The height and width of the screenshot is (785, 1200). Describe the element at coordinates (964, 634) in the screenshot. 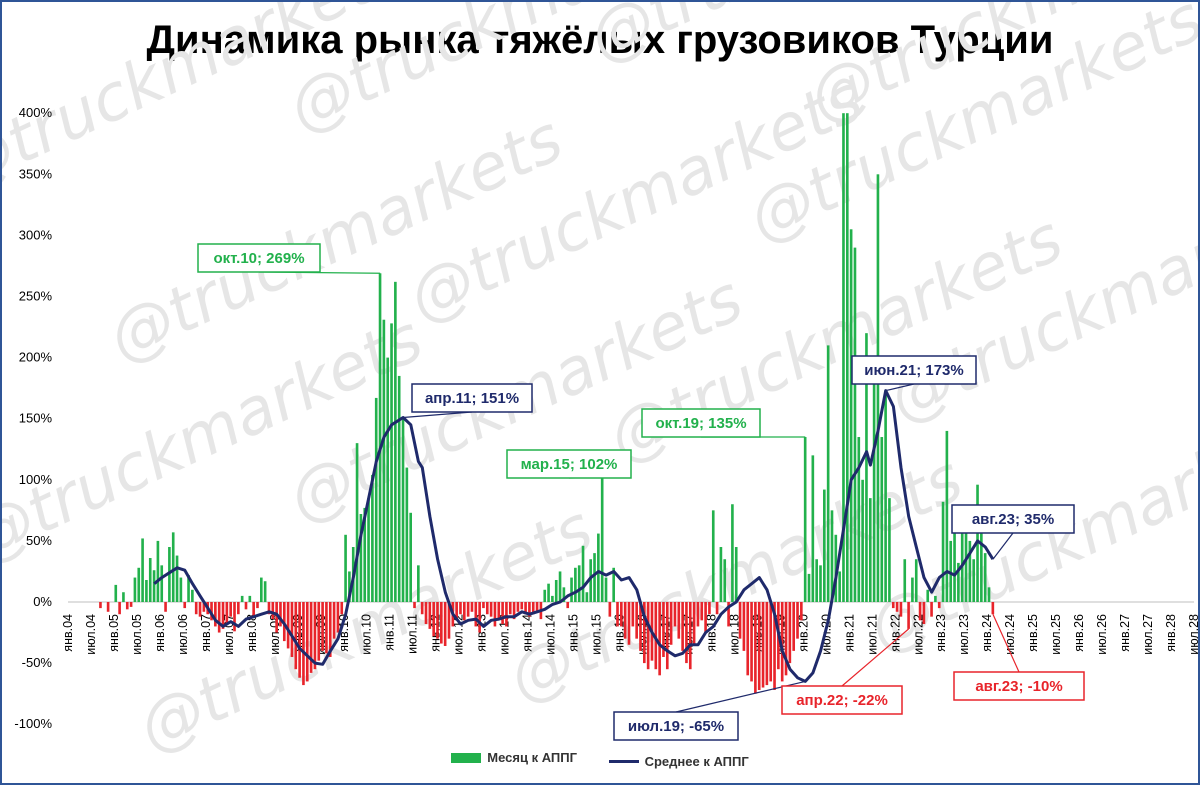

I see `x-tick-label: июл.23` at that location.